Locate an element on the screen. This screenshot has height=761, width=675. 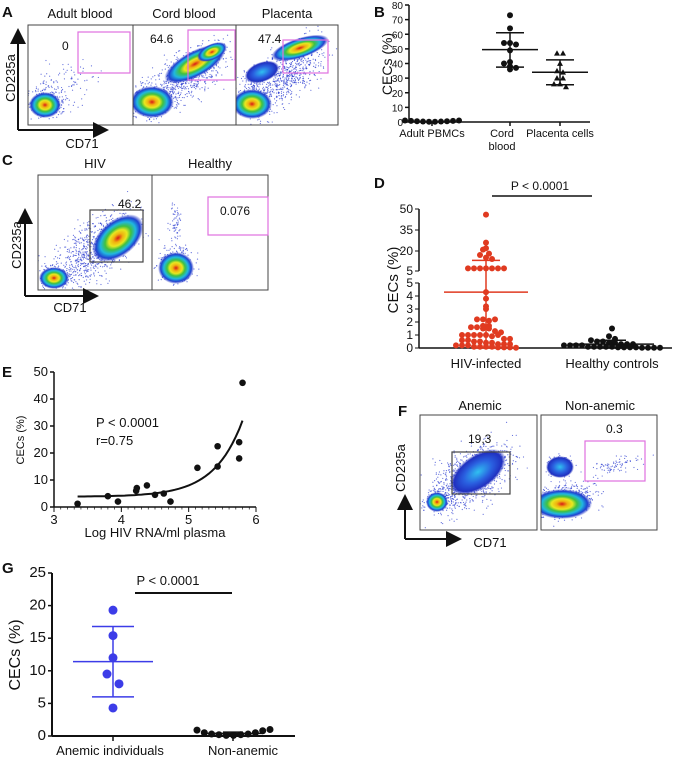
condition-label: Healthy is located at coordinates (210, 163).